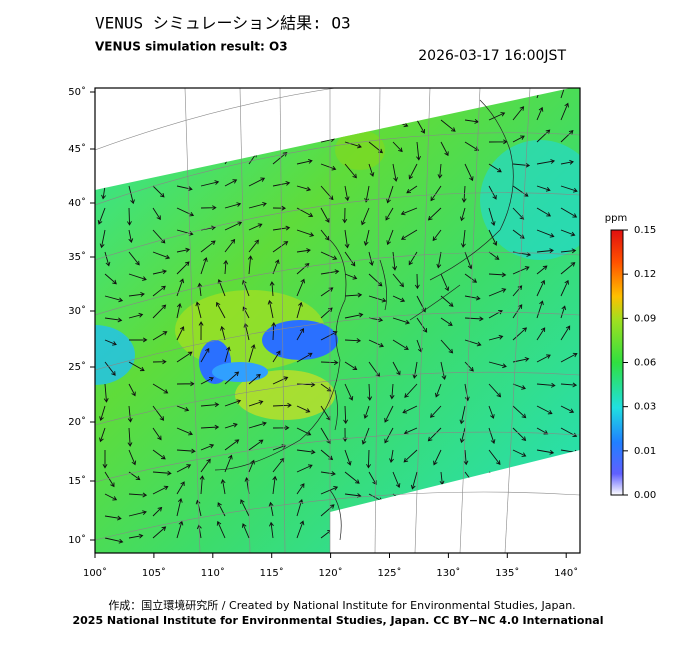 Image resolution: width=700 pixels, height=653 pixels. Describe the element at coordinates (272, 573) in the screenshot. I see `lon-tick-label: 115˚` at that location.